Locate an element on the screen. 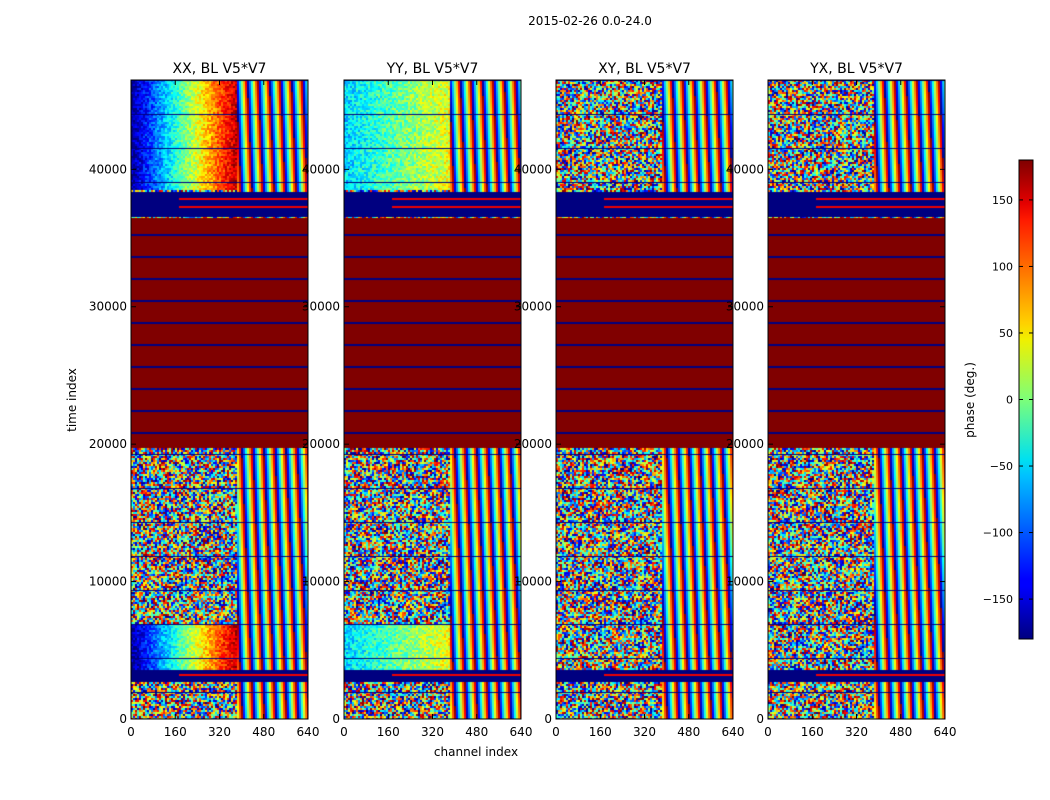 Image resolution: width=1050 pixels, height=800 pixels. colorbar-tick-label: 50 is located at coordinates (1006, 333).